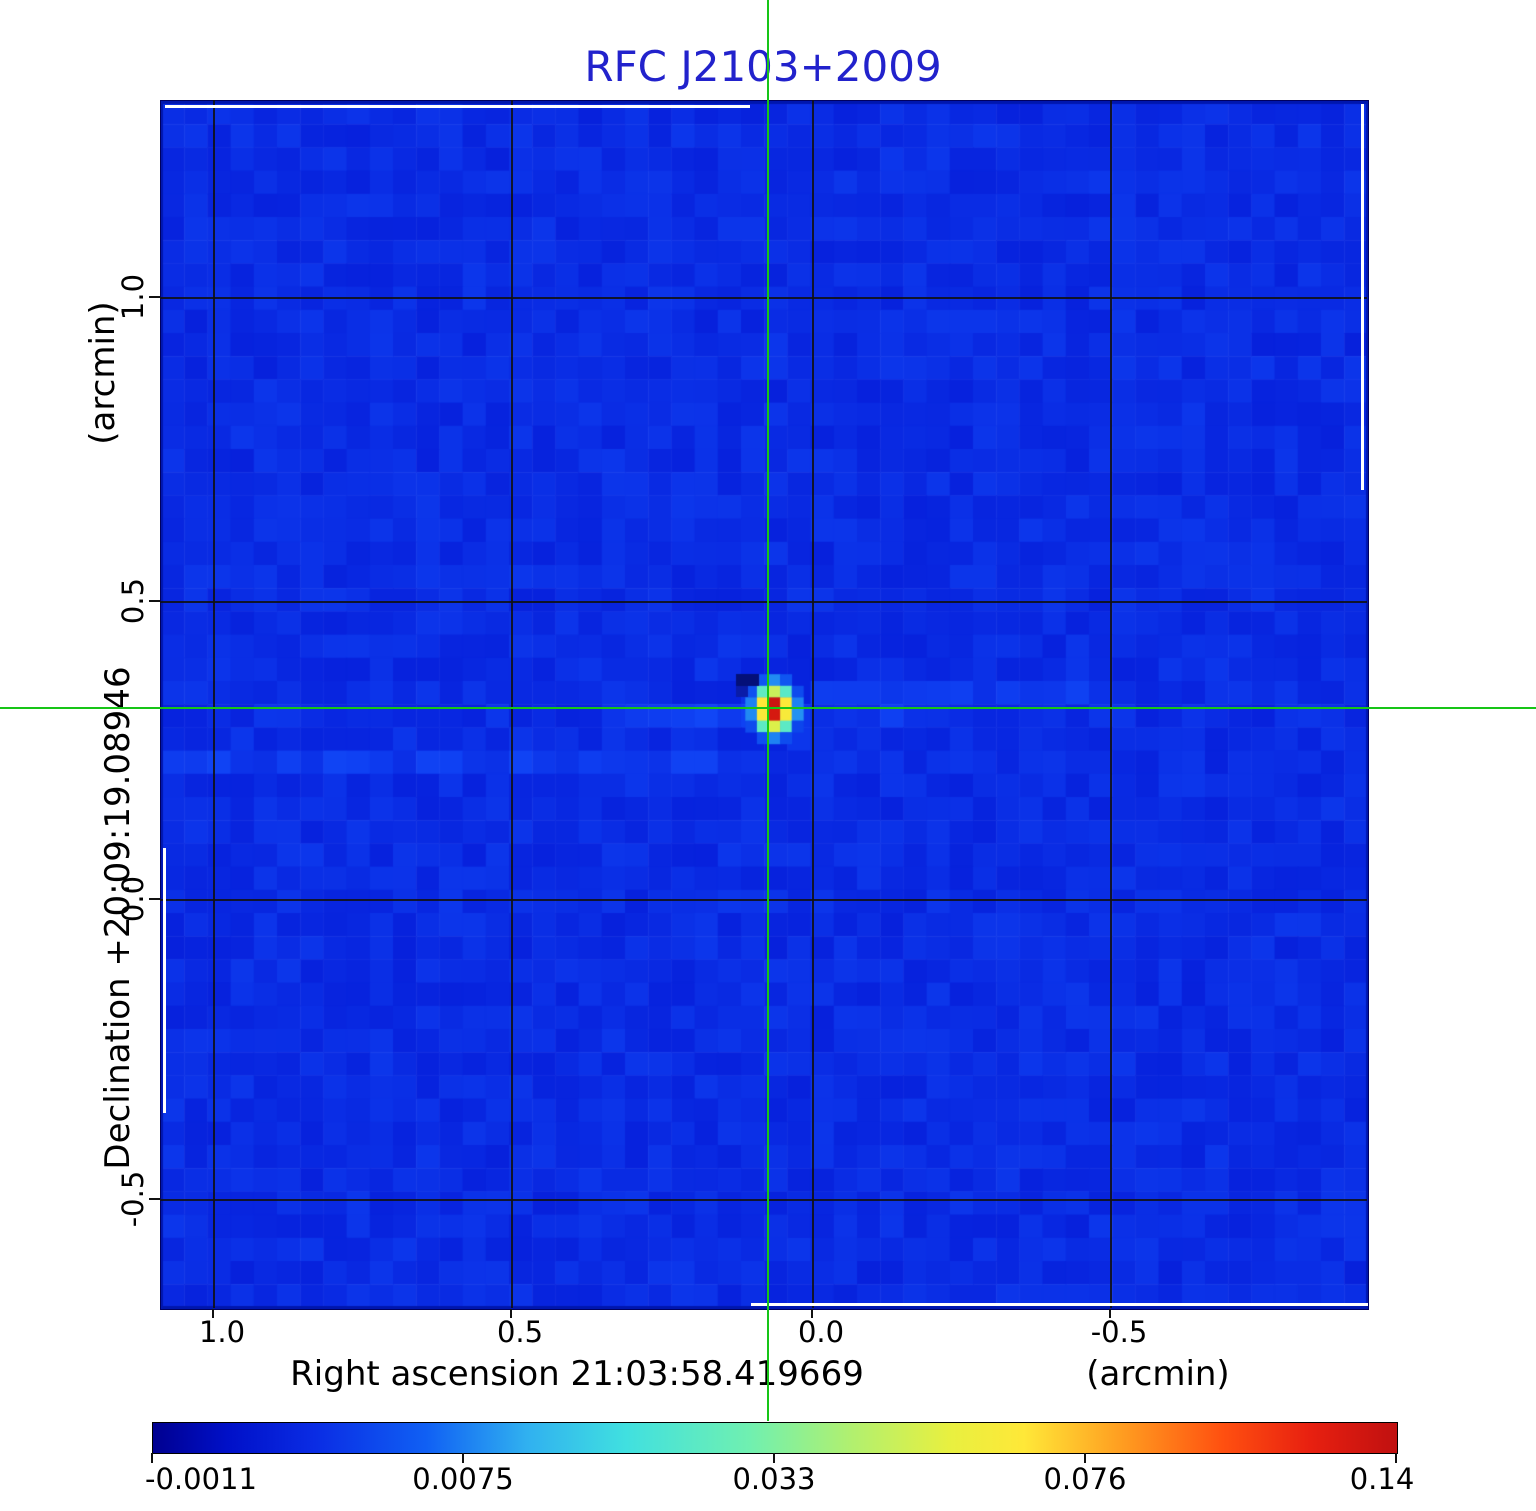  What do you see at coordinates (164, 980) in the screenshot?
I see `artifact-line-left` at bounding box center [164, 980].